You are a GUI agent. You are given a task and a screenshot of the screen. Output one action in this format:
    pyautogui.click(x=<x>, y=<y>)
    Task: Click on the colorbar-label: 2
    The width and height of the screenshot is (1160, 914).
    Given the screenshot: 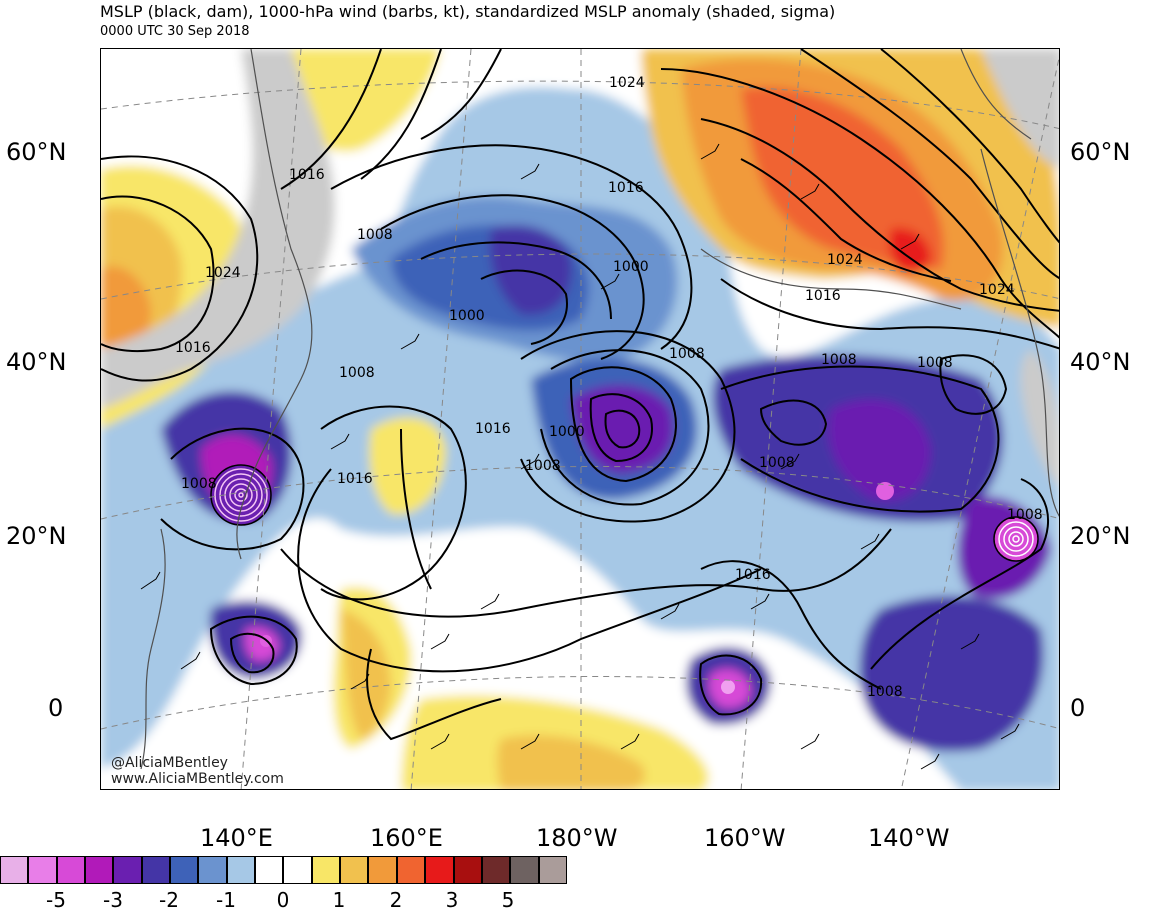 What is the action you would take?
    pyautogui.click(x=396, y=900)
    